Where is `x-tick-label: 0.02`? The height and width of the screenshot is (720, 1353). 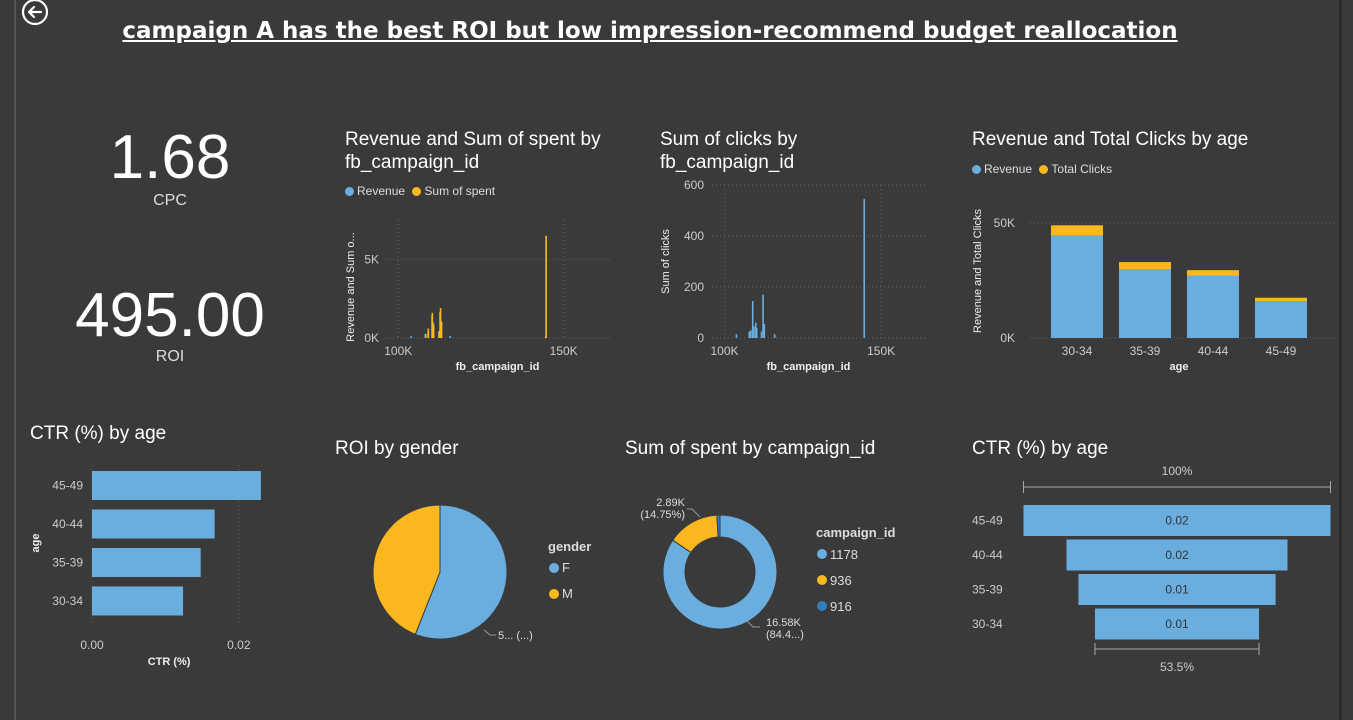
x-tick-label: 0.02 is located at coordinates (239, 645).